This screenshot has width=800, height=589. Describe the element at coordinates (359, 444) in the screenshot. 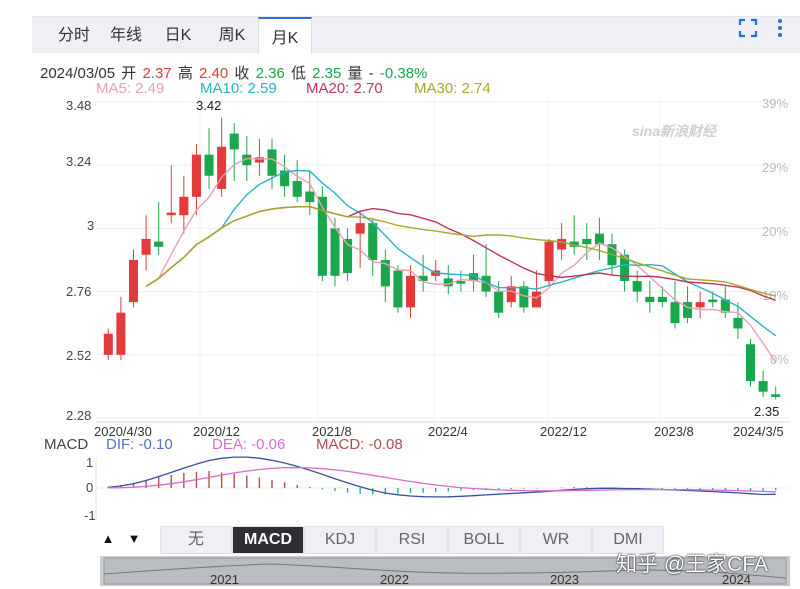

I see `macd-value: MACD: -0.08` at that location.